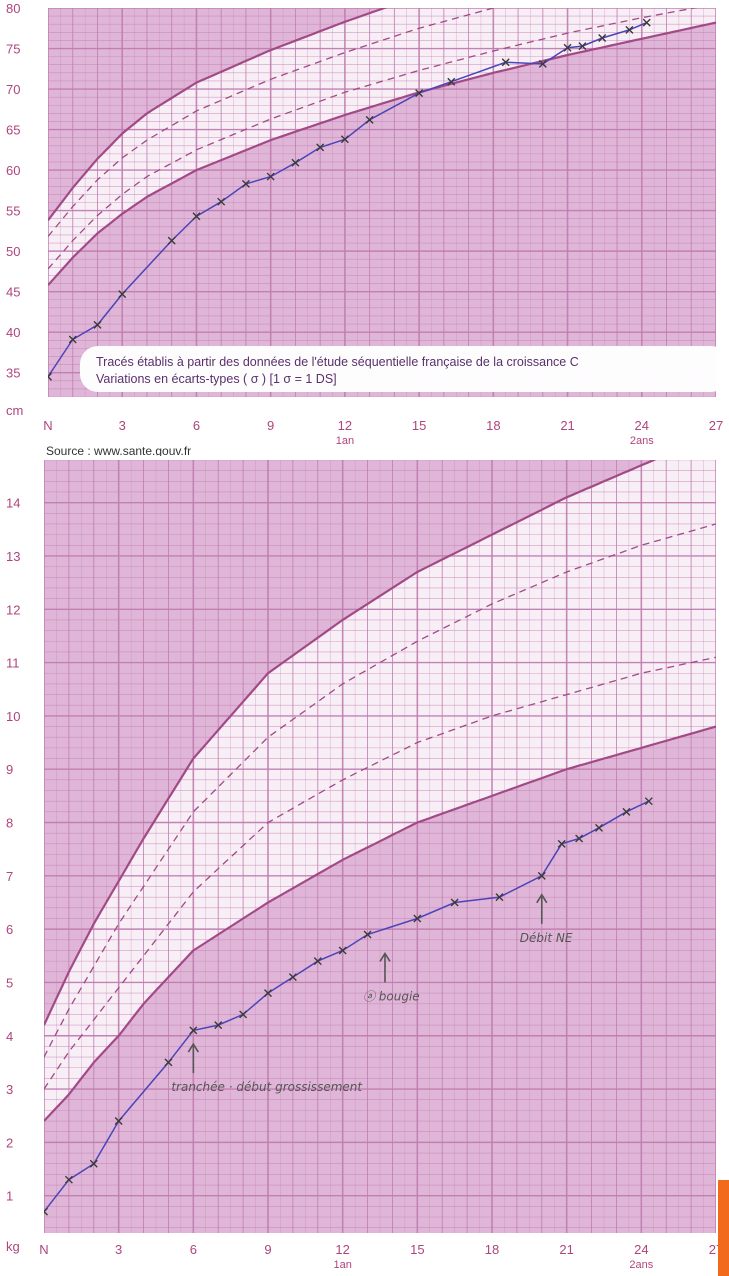  I want to click on height-x-sublabel: 1an, so click(345, 441).